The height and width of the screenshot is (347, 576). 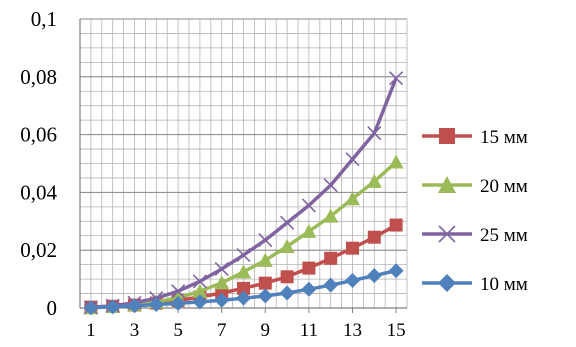 What do you see at coordinates (38, 77) in the screenshot?
I see `y-tick-label: 0,08` at bounding box center [38, 77].